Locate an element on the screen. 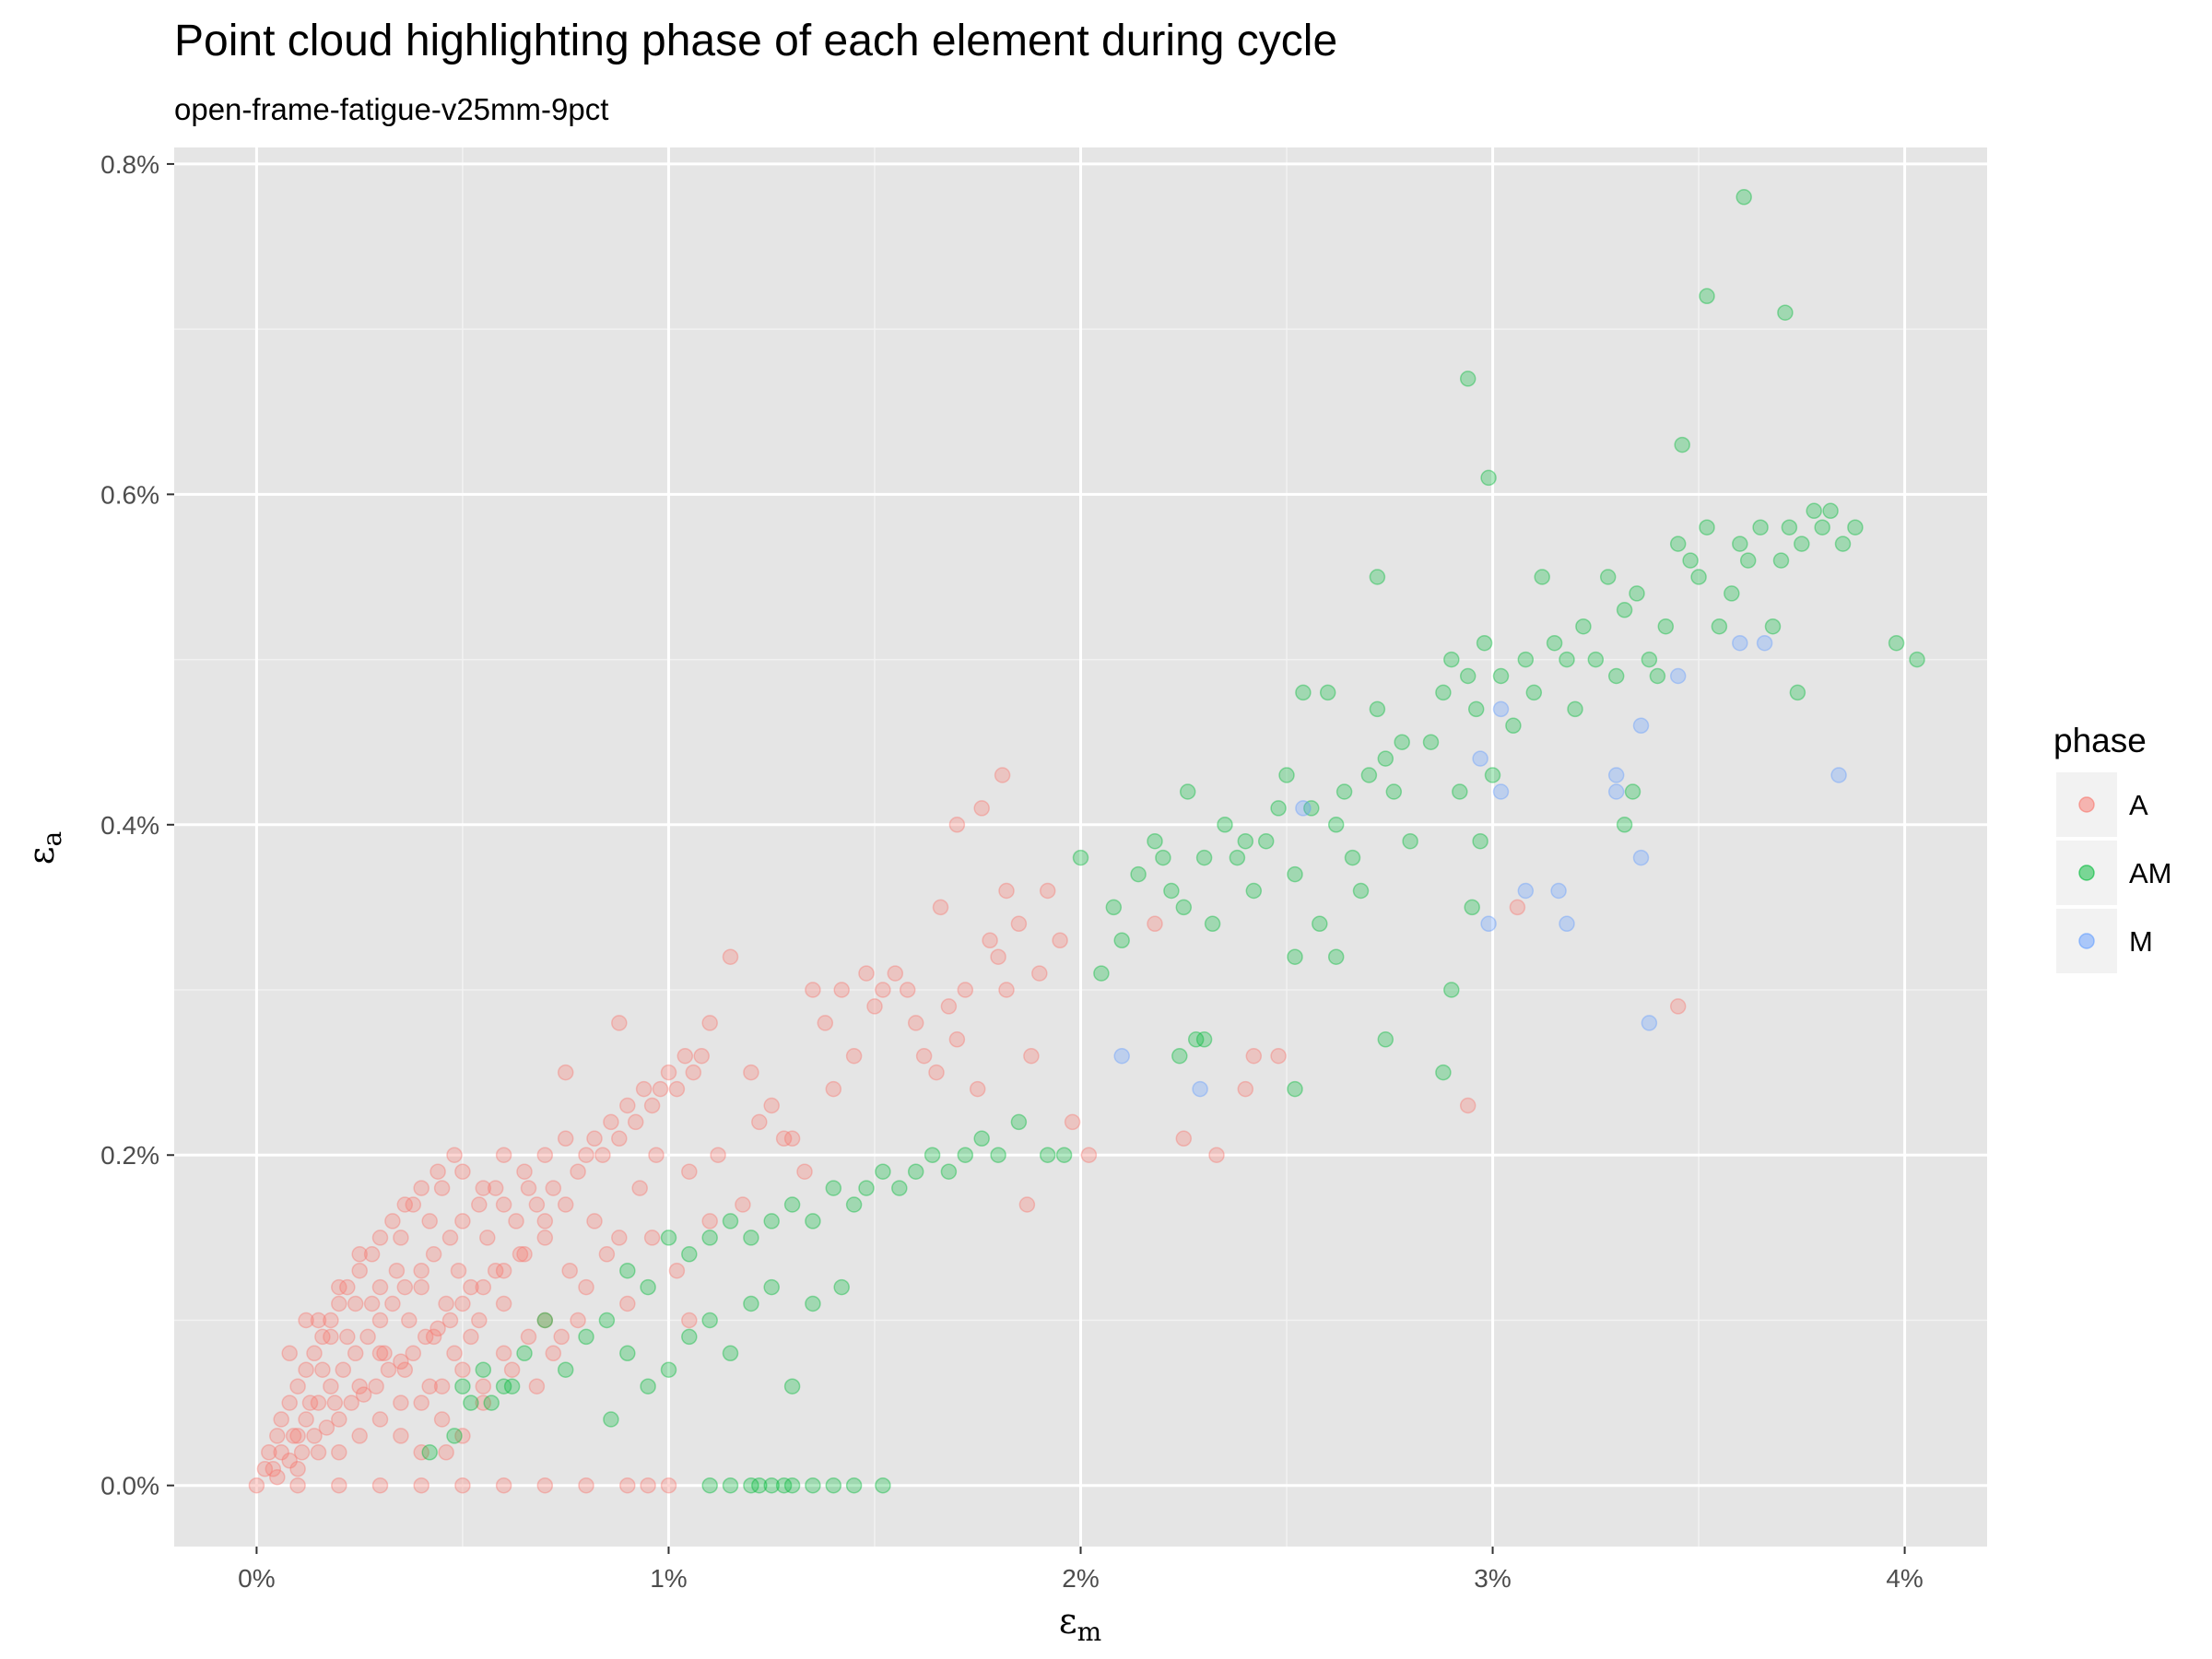 The image size is (2212, 1659). x-tick-label: 3% is located at coordinates (1492, 1578).